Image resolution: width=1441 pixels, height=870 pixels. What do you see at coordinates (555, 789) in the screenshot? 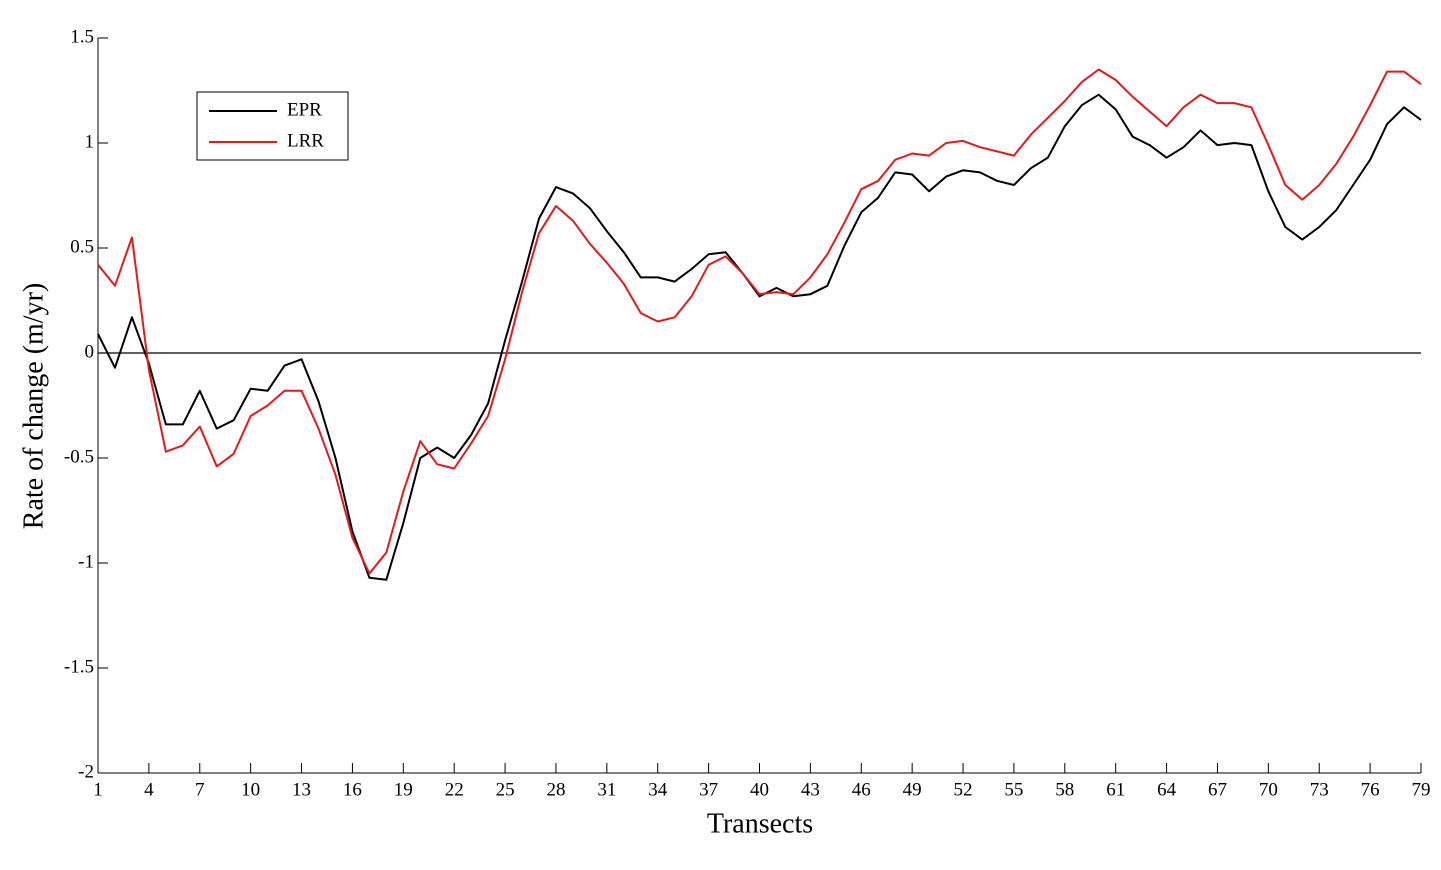
I see `x-tick-label: 28` at bounding box center [555, 789].